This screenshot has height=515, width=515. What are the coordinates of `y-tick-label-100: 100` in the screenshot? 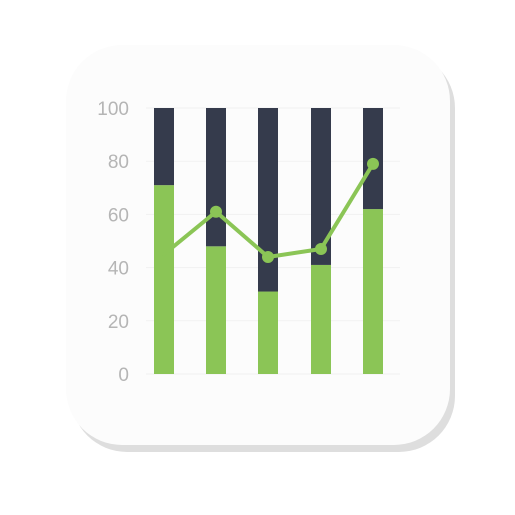 It's located at (113, 109).